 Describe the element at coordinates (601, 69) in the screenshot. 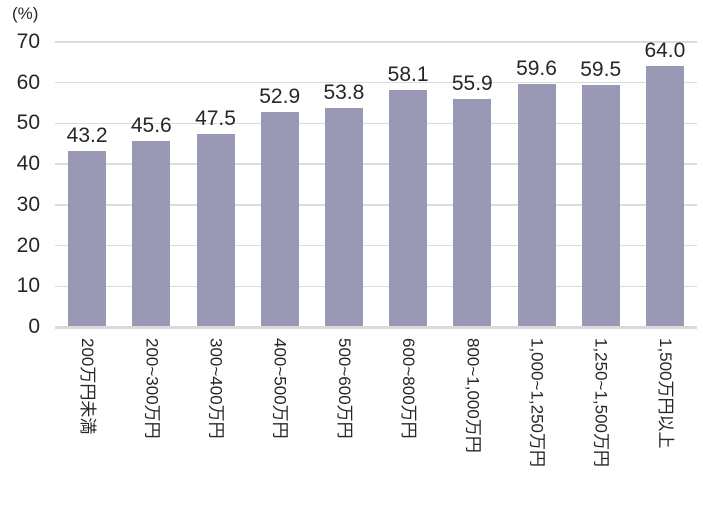

I see `bar-value-label: 59.5` at that location.